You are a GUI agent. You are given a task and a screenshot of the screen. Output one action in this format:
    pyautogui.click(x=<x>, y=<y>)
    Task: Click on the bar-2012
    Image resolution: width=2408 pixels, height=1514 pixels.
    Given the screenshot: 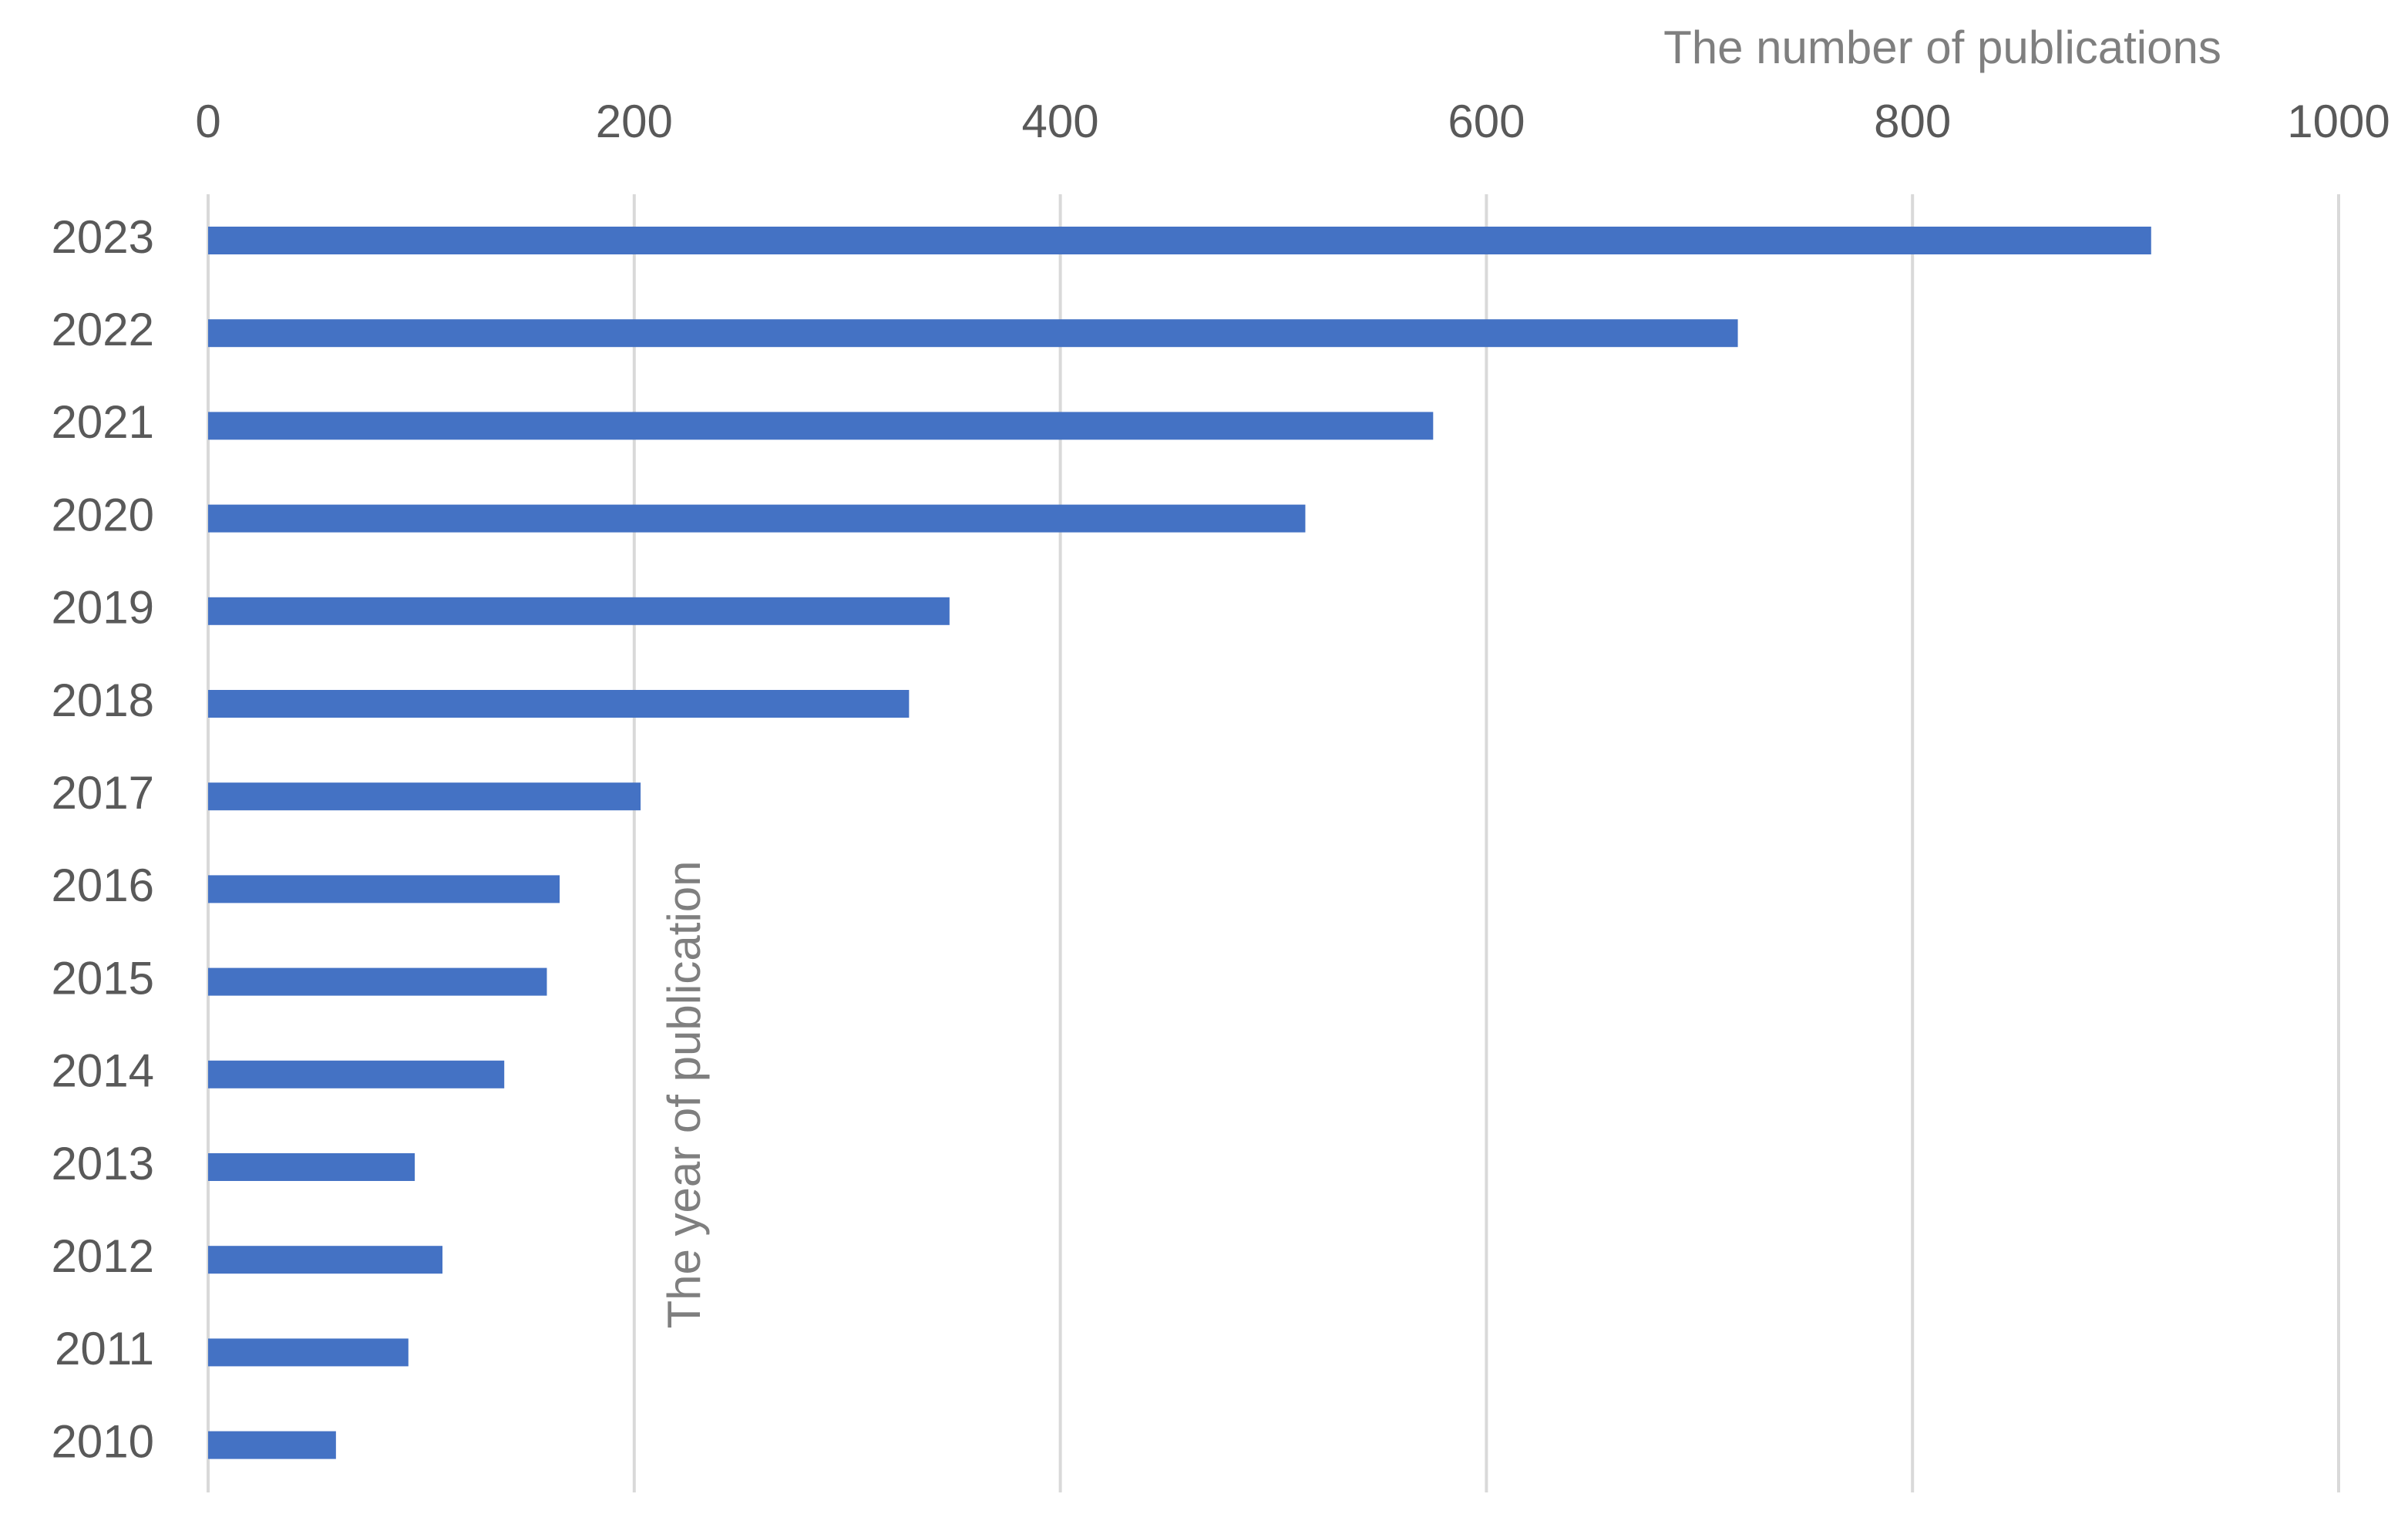 What is the action you would take?
    pyautogui.click(x=325, y=1260)
    